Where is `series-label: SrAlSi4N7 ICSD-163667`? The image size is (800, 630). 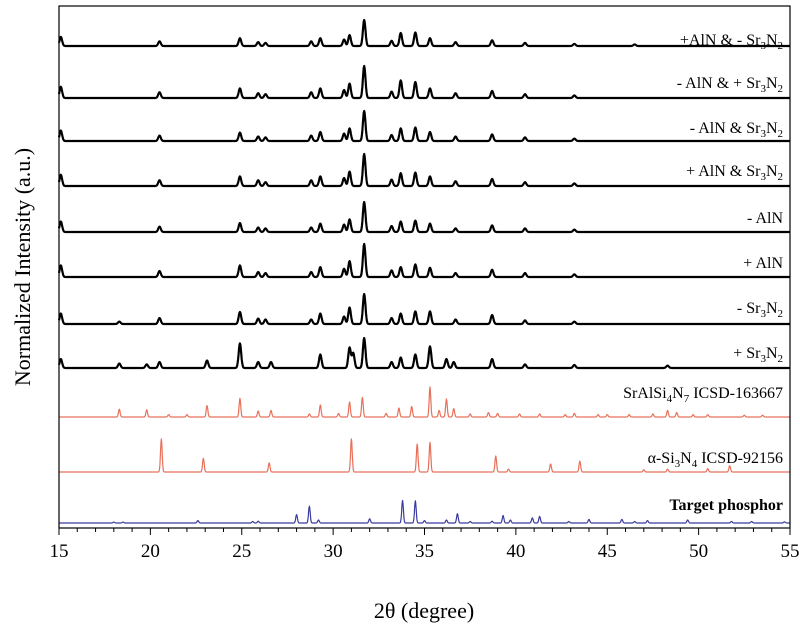 series-label: SrAlSi4N7 ICSD-163667 is located at coordinates (703, 395).